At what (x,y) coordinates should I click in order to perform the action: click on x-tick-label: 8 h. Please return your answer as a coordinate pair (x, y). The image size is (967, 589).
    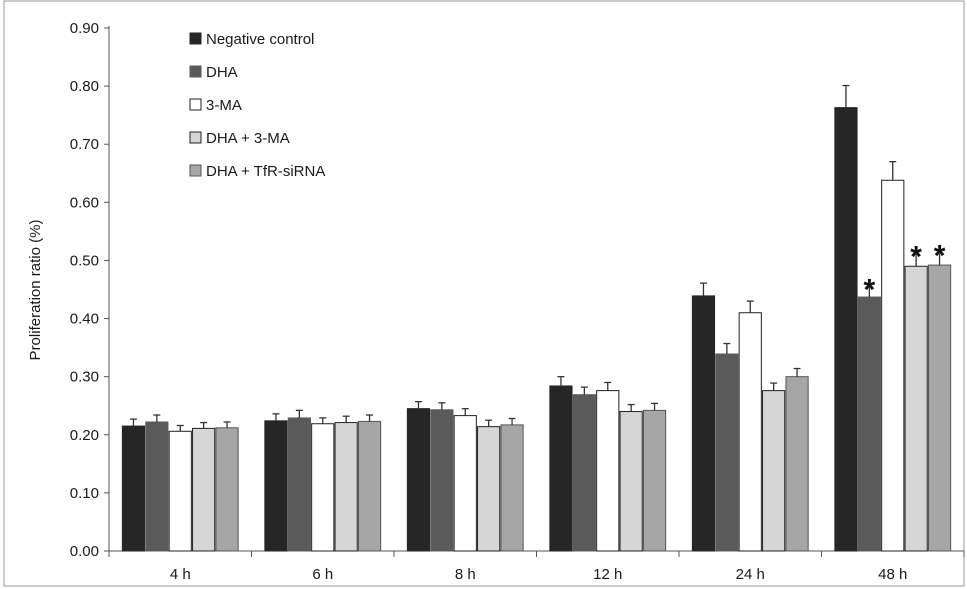
    Looking at the image, I should click on (465, 574).